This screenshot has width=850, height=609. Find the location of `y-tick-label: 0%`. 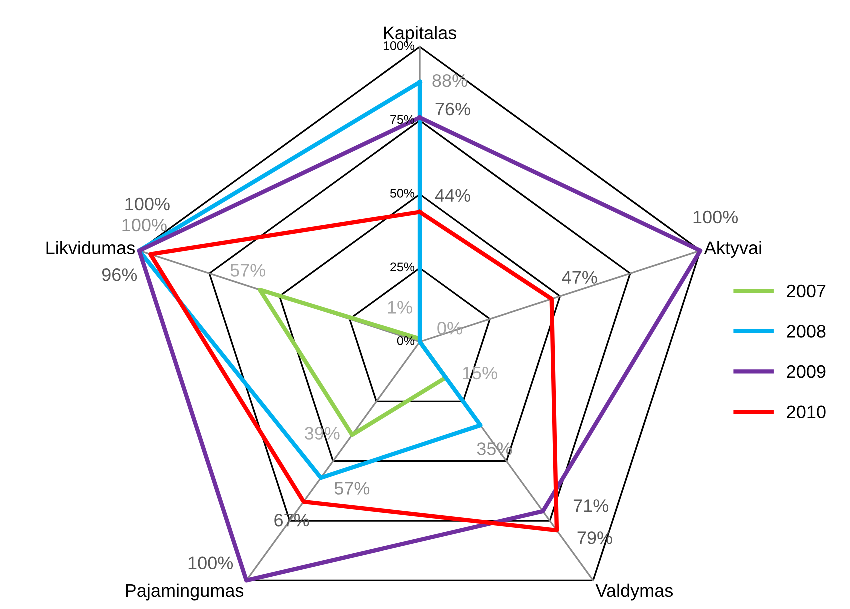

y-tick-label: 0% is located at coordinates (406, 341).